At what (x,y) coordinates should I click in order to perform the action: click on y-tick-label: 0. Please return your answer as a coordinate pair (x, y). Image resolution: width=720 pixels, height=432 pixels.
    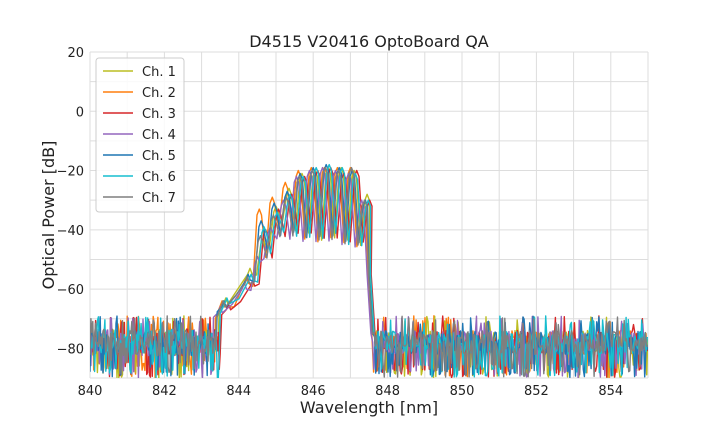
    Looking at the image, I should click on (80, 112).